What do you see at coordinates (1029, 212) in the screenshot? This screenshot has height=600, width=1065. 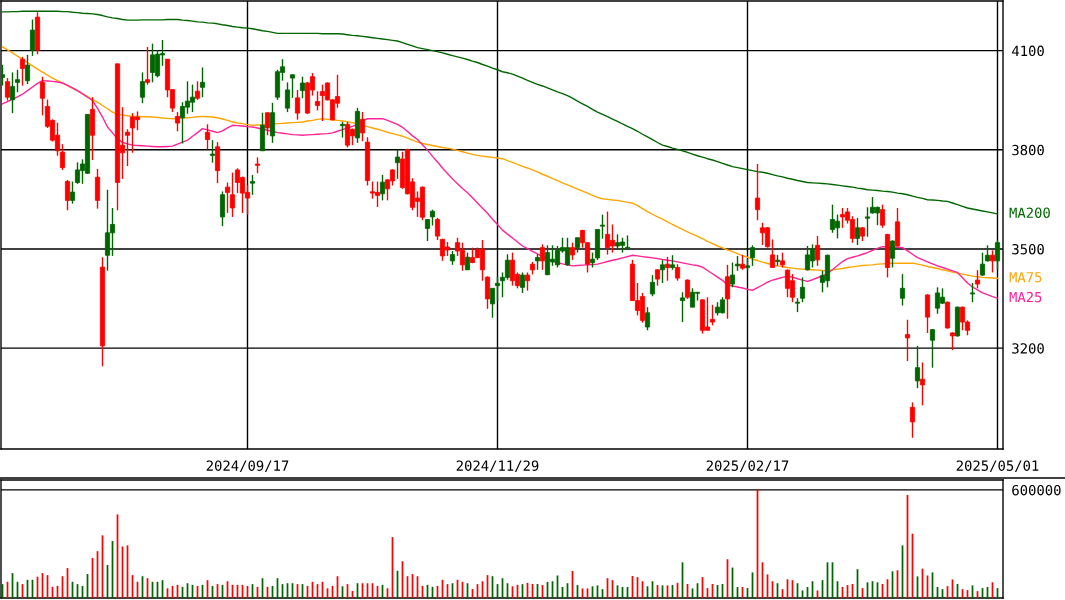 I see `series-label: MA200` at bounding box center [1029, 212].